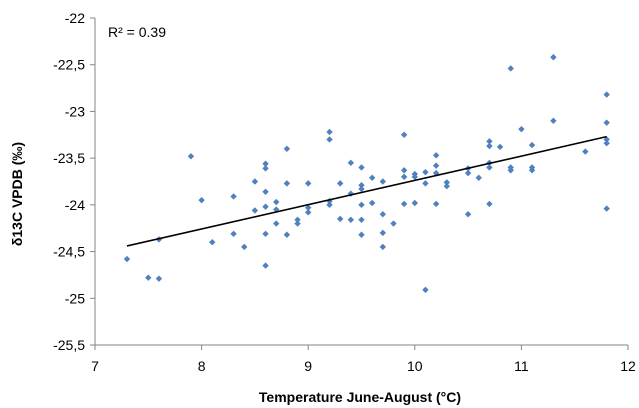 The height and width of the screenshot is (408, 639). I want to click on y-tick-label: -22, so click(75, 18).